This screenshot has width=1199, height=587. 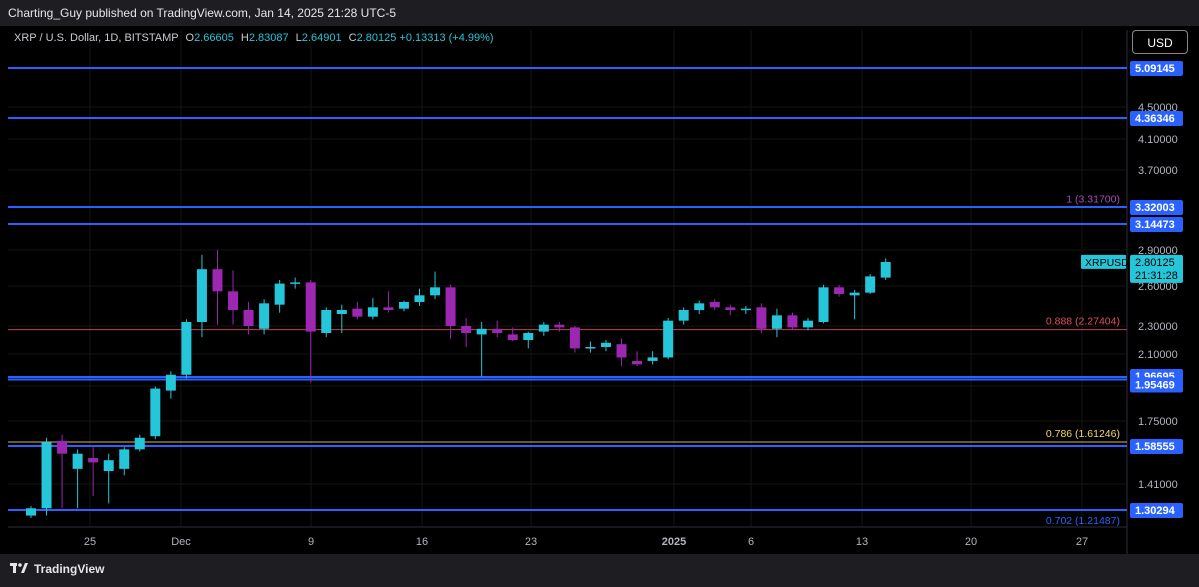 I want to click on tradingview-logo-icon, so click(x=19, y=568).